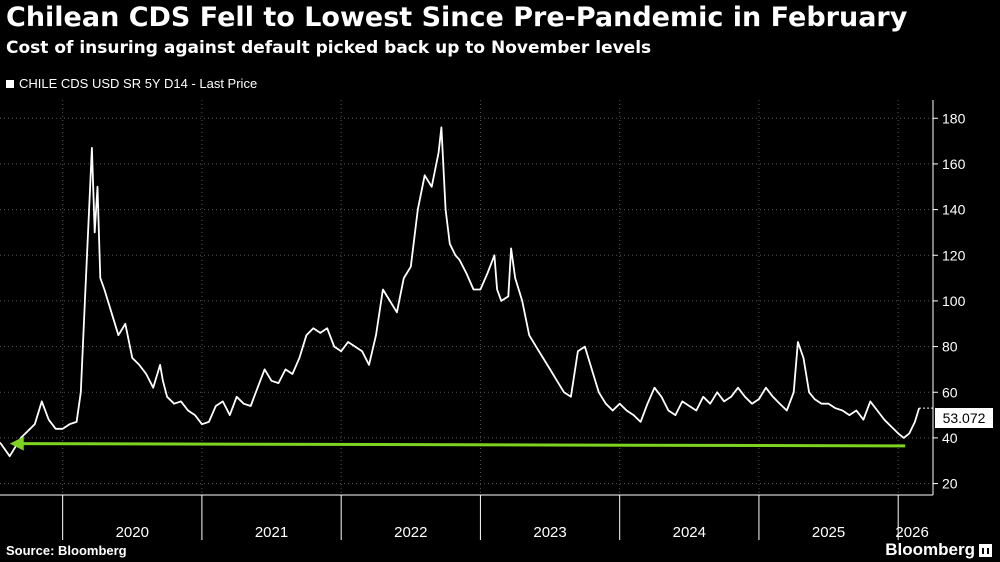 This screenshot has height=562, width=1000. I want to click on legend: CHILE CDS USD SR 5Y D14 - Last Price, so click(131, 83).